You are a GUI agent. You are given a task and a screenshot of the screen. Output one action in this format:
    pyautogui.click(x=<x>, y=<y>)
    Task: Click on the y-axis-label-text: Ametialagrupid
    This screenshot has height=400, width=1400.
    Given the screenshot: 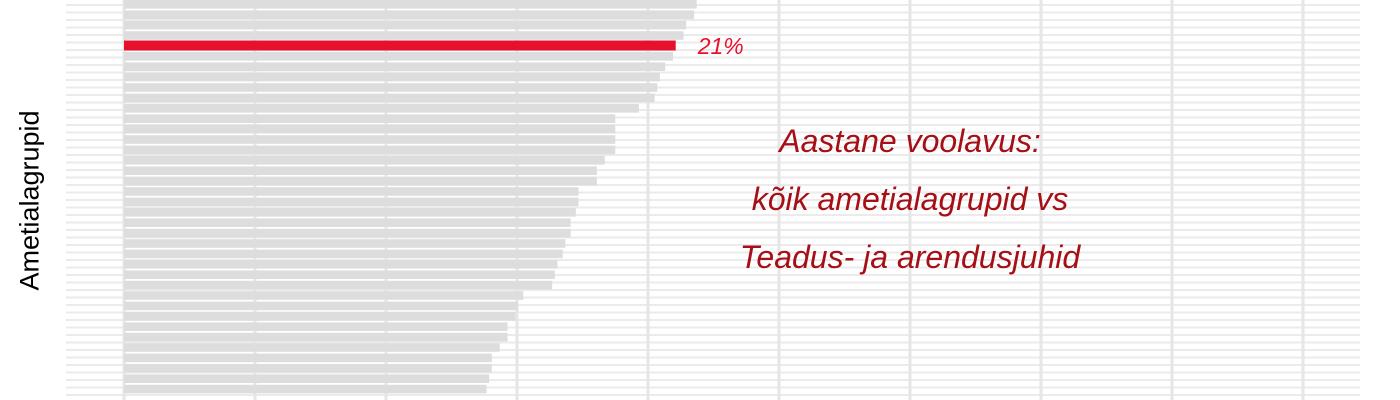 What is the action you would take?
    pyautogui.click(x=29, y=200)
    